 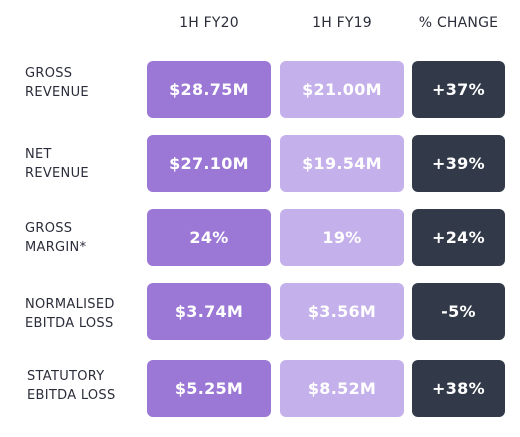 What do you see at coordinates (342, 388) in the screenshot?
I see `statutory-ebitda-loss-fy19-cell: $8.52M` at bounding box center [342, 388].